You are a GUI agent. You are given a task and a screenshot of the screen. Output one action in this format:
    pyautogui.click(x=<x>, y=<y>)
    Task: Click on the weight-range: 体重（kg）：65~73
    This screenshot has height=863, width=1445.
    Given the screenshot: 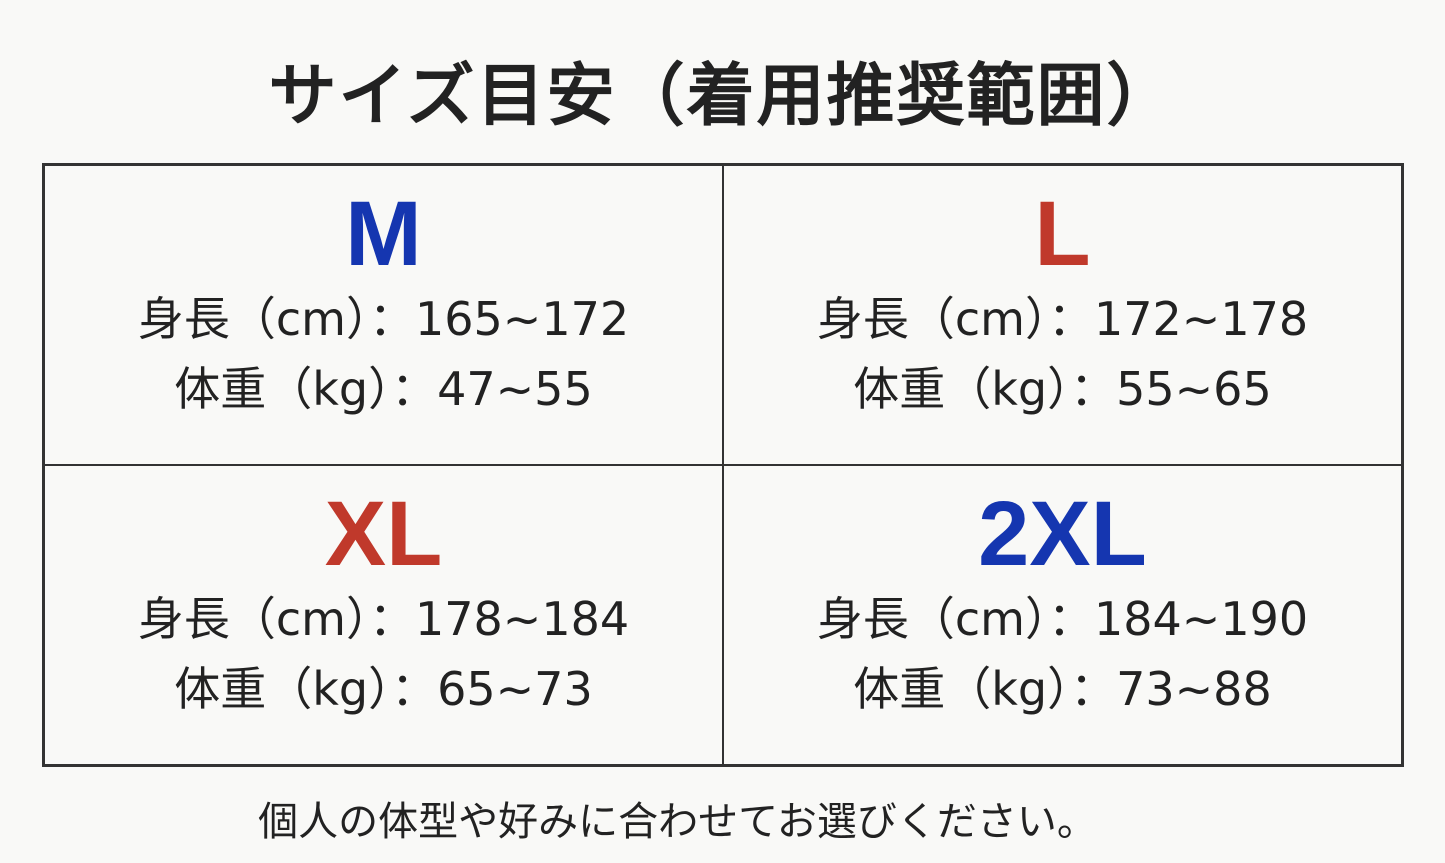 What is the action you would take?
    pyautogui.click(x=383, y=689)
    